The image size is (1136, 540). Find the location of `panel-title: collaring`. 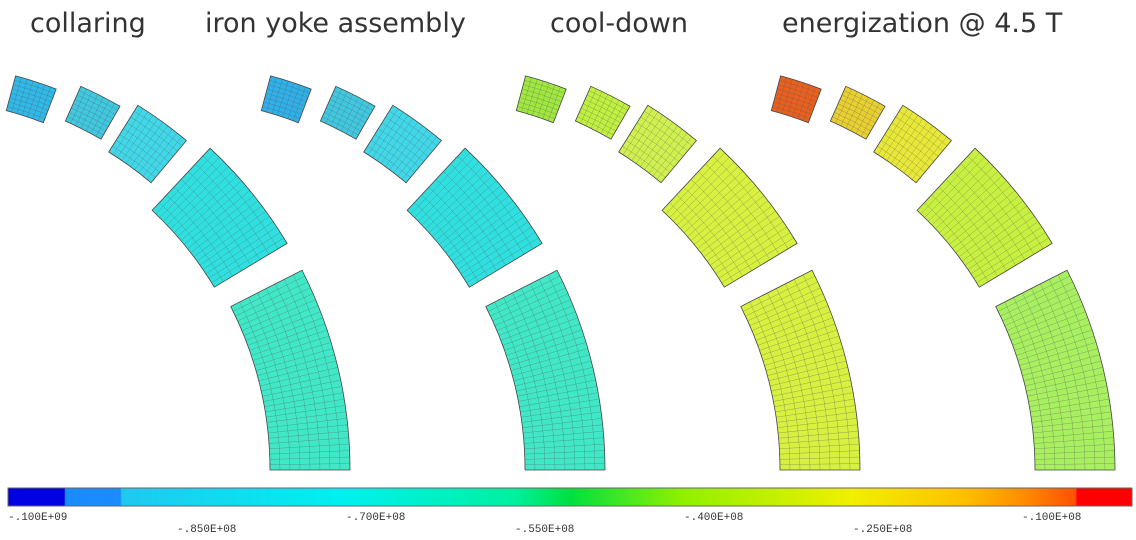

panel-title: collaring is located at coordinates (88, 23).